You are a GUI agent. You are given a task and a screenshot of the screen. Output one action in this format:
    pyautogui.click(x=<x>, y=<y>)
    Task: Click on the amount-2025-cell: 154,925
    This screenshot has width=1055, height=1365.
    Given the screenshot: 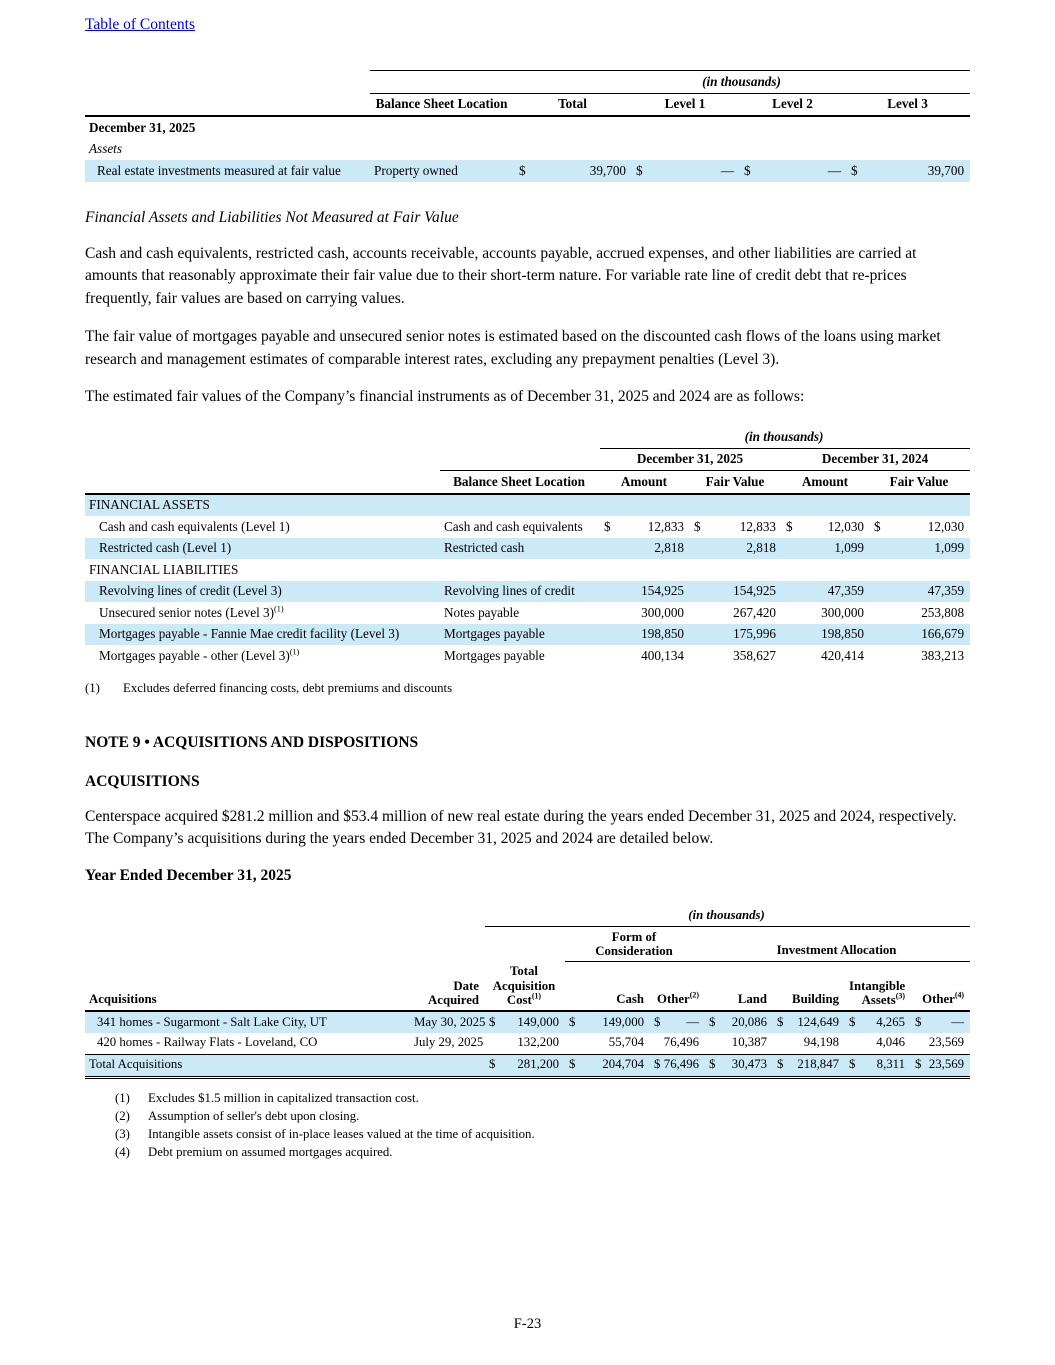 What is the action you would take?
    pyautogui.click(x=645, y=591)
    